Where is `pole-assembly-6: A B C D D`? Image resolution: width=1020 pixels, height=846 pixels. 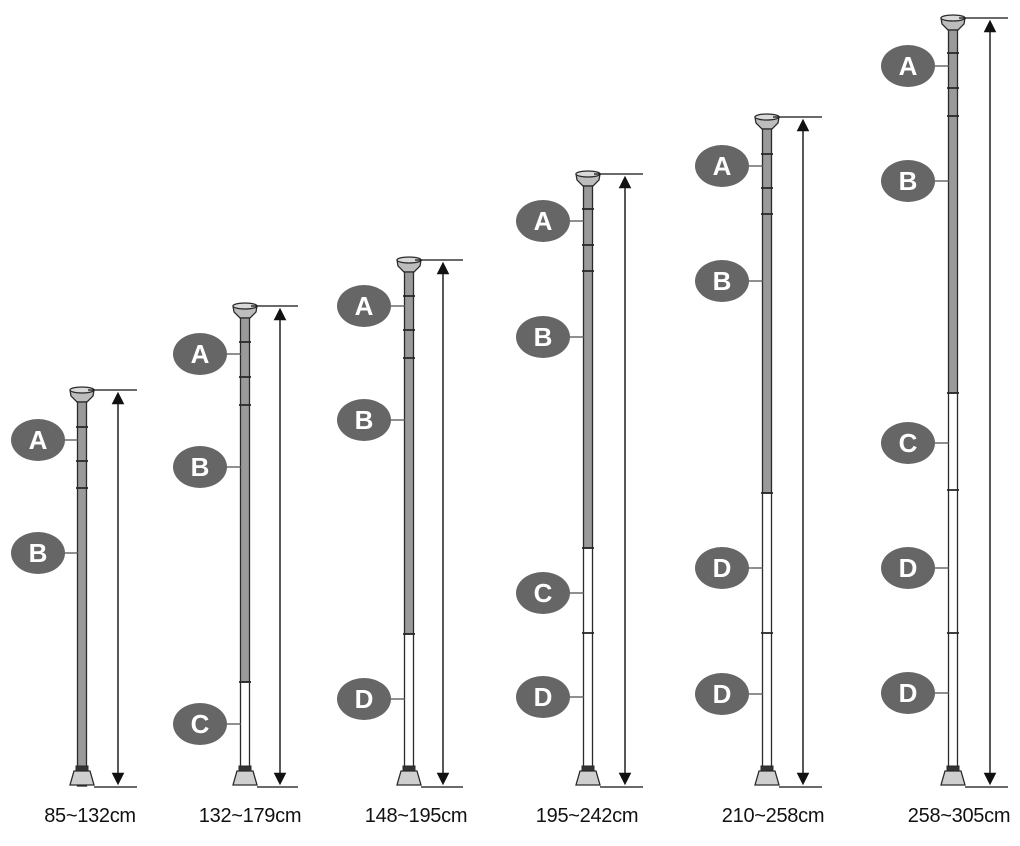 pole-assembly-6: A B C D D is located at coordinates (944, 401).